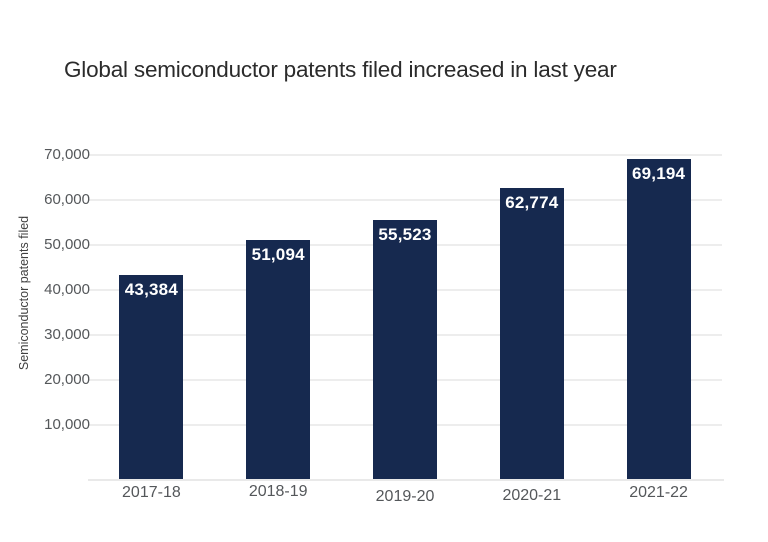 The image size is (768, 542). I want to click on x-tick-label: 2021-22, so click(658, 492).